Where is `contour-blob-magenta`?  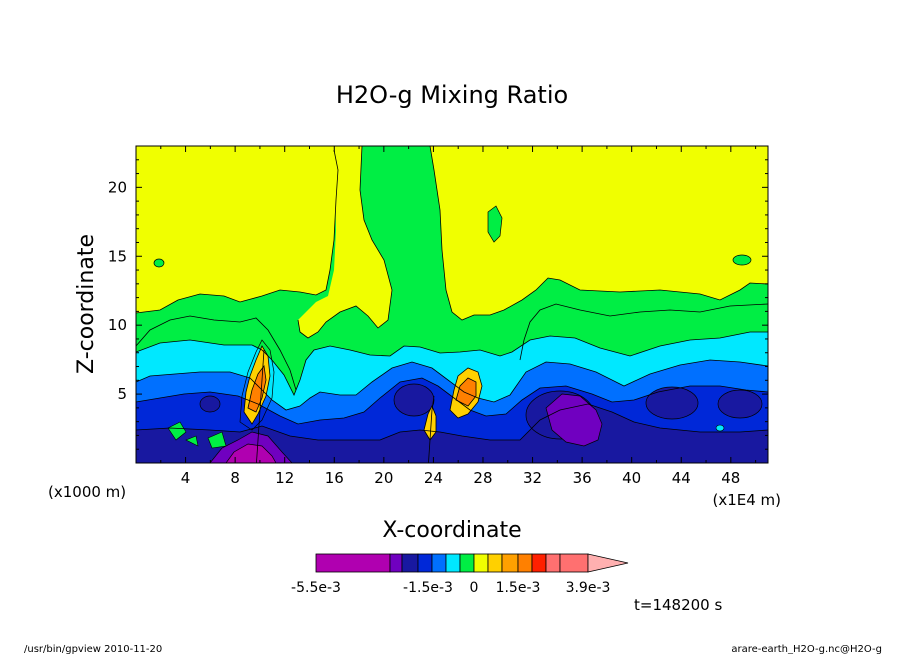
contour-blob-magenta is located at coordinates (251, 453).